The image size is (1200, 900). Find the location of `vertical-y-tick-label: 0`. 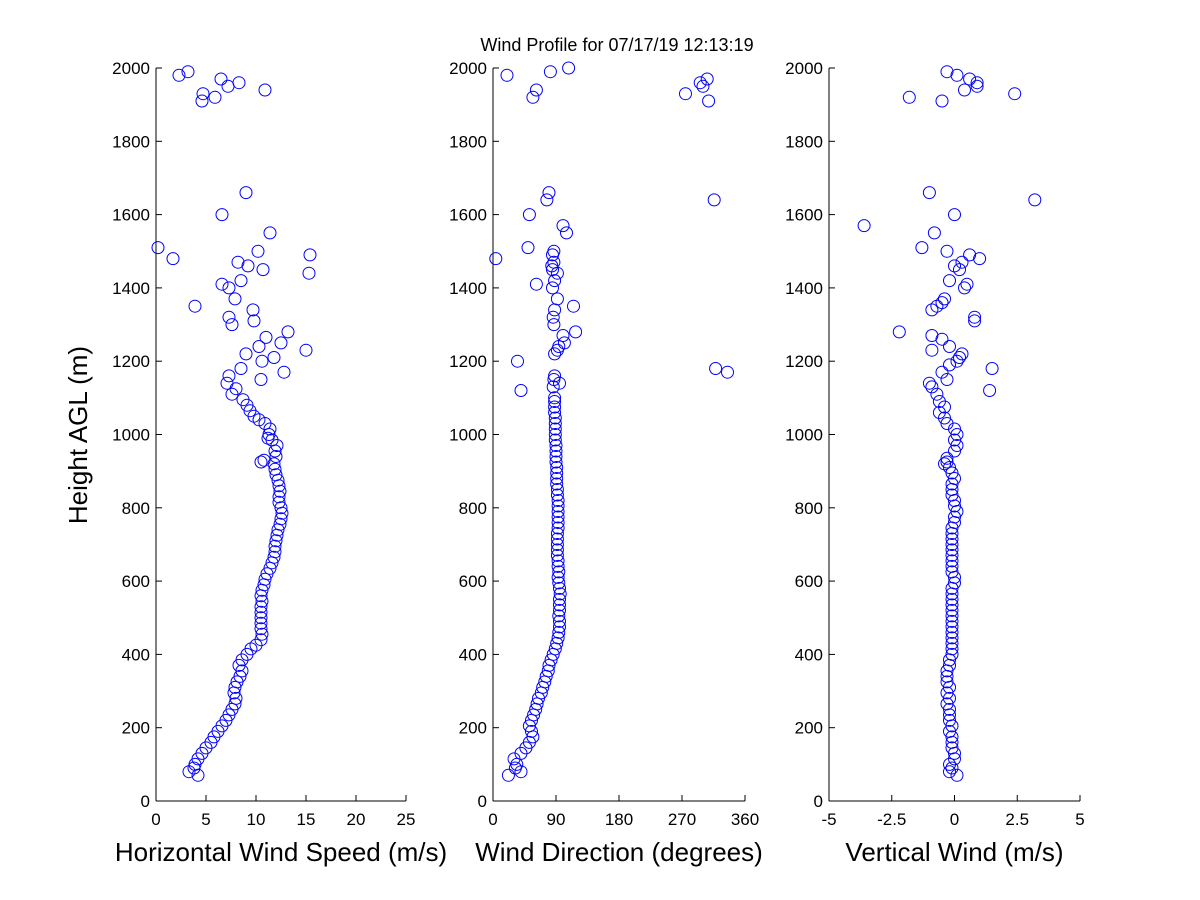

vertical-y-tick-label: 0 is located at coordinates (818, 801).